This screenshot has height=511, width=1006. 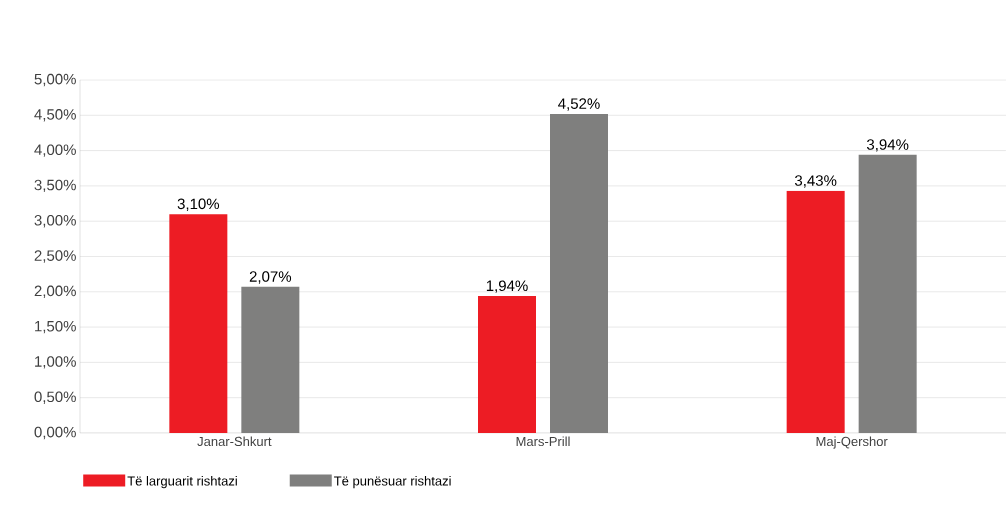 I want to click on legend-label: Të punësuar rishtazi, so click(x=392, y=482).